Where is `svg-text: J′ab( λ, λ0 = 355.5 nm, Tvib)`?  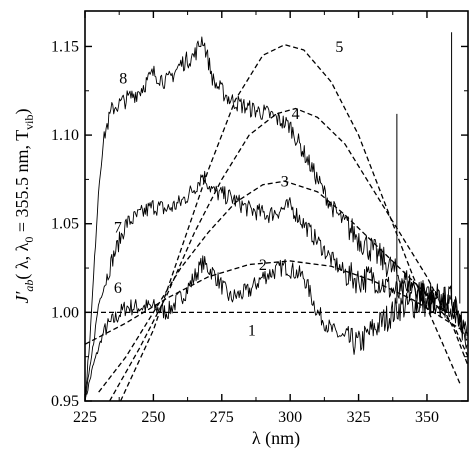
svg-text: J′ab( λ, λ0 = 355.5 nm, Tvib) is located at coordinates (24, 205).